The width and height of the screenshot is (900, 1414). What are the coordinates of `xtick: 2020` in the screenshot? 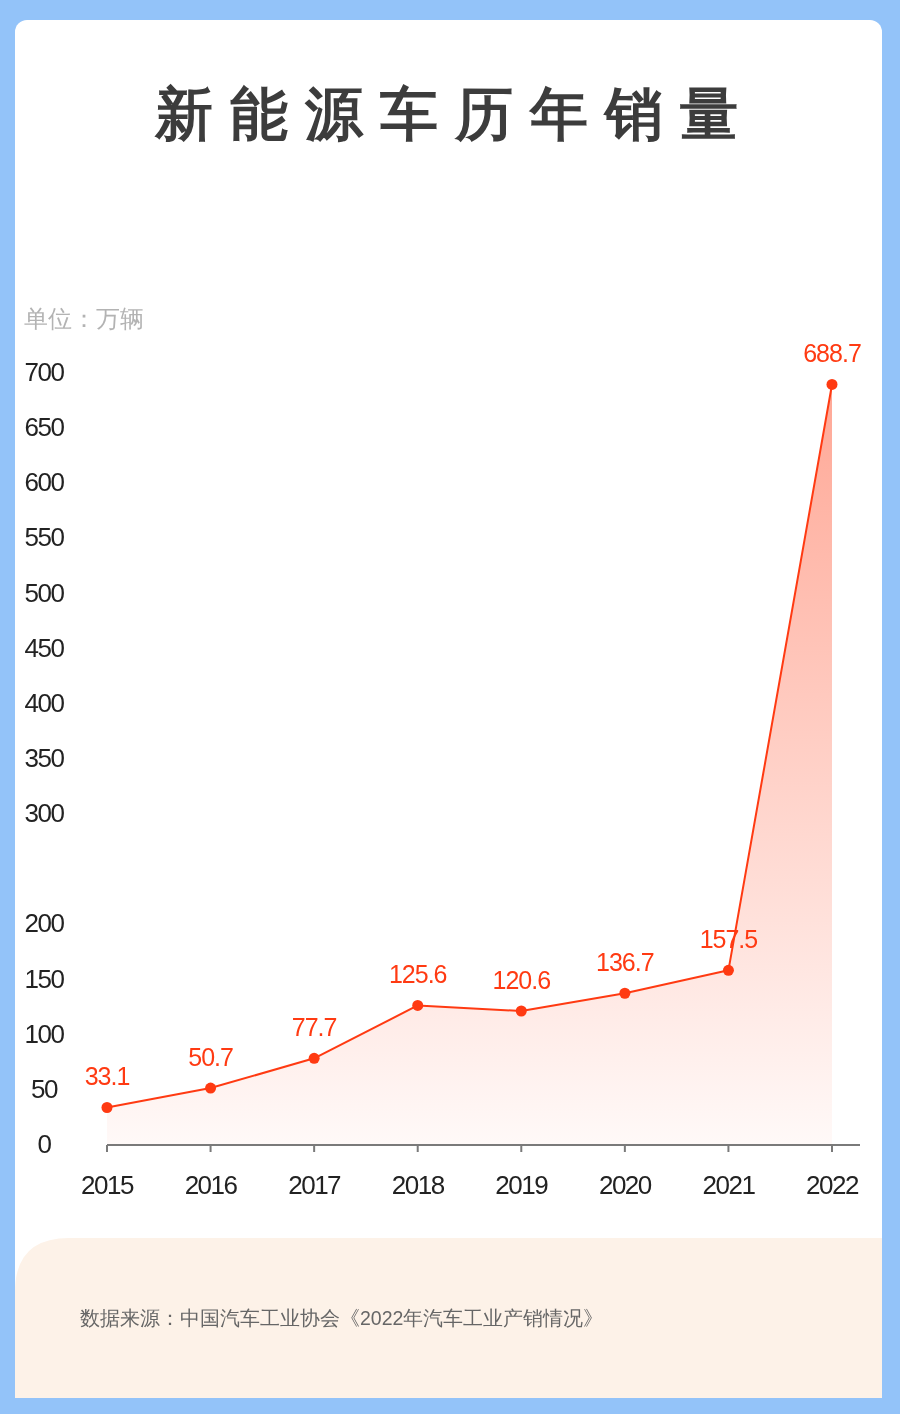 It's located at (624, 1185).